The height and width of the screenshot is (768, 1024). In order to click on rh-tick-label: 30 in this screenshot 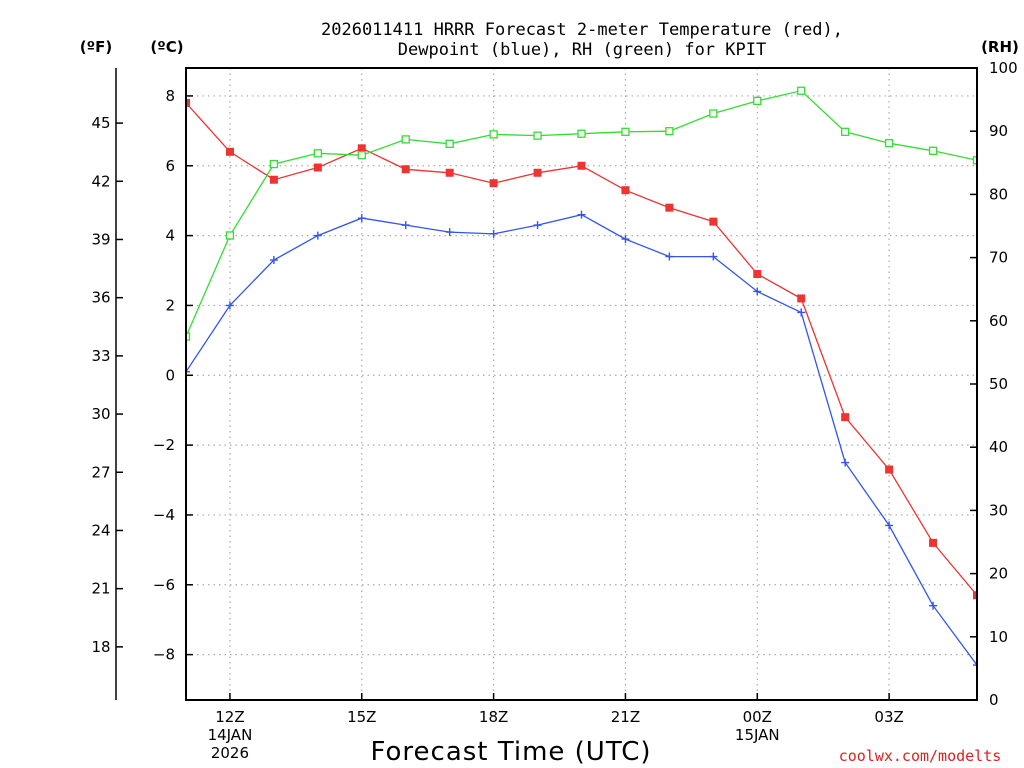, I will do `click(998, 510)`.